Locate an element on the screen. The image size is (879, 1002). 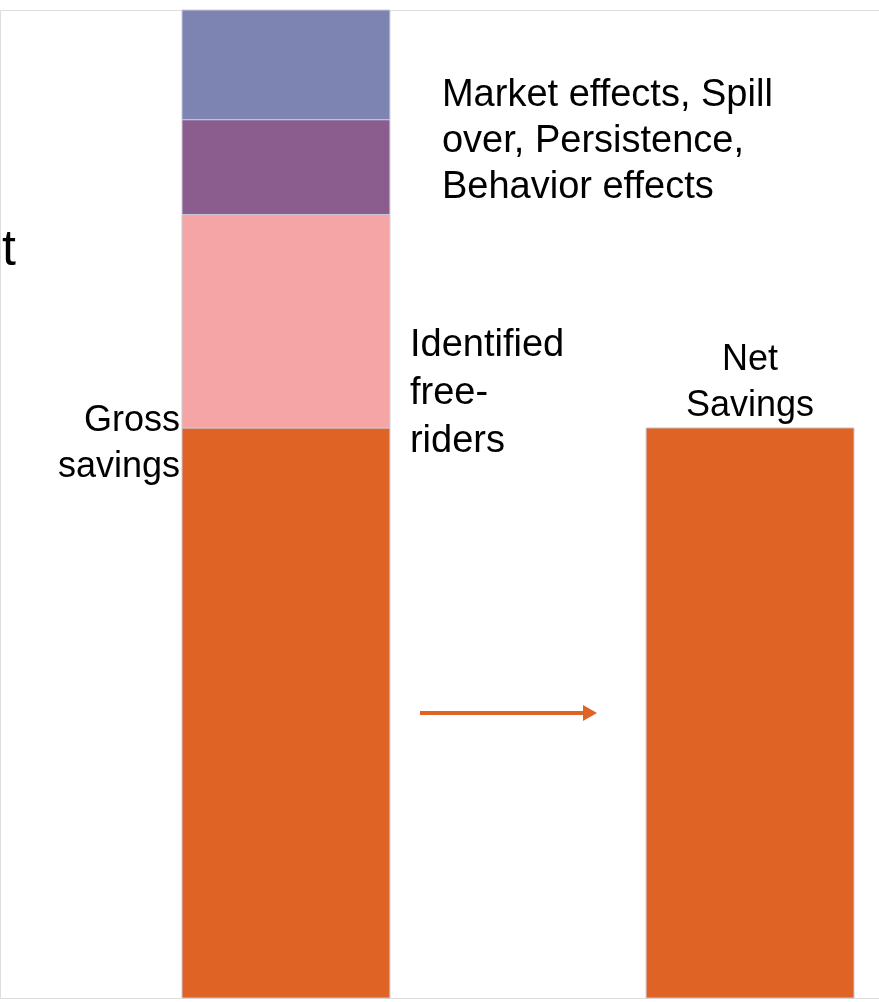
x-tick-label: Gross savings is located at coordinates (118, 441).